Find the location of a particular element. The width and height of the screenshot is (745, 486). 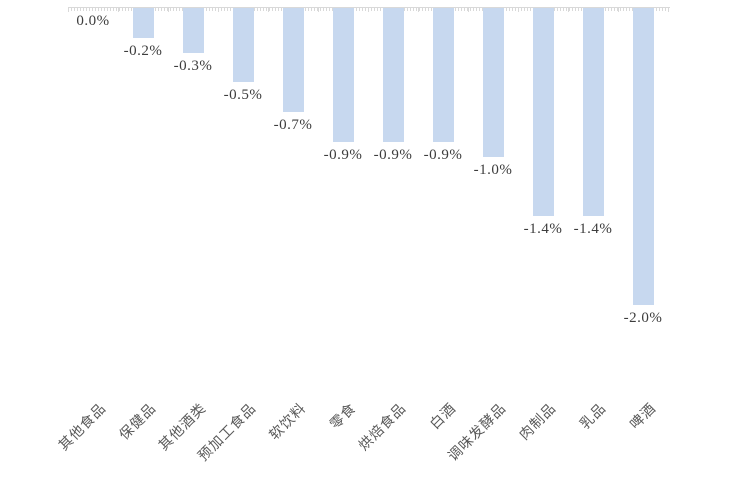

value-label: -0.3% is located at coordinates (193, 66).